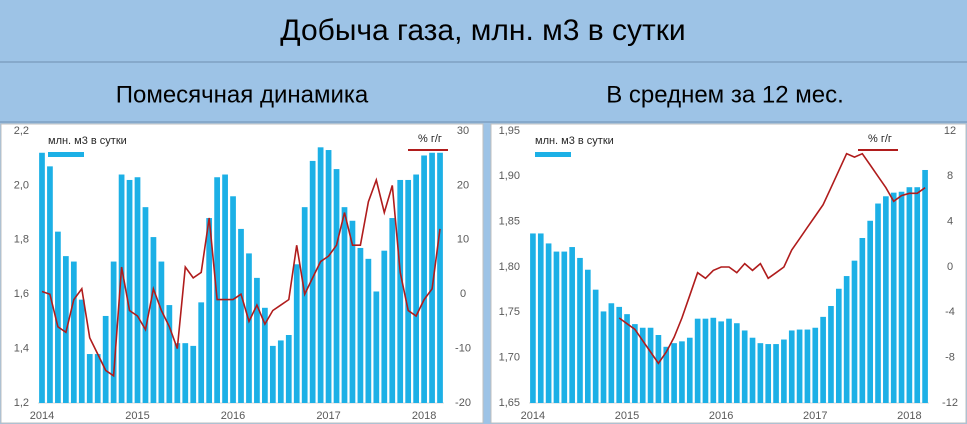 The image size is (967, 424). I want to click on y-tick-label: 1,65, so click(509, 403).